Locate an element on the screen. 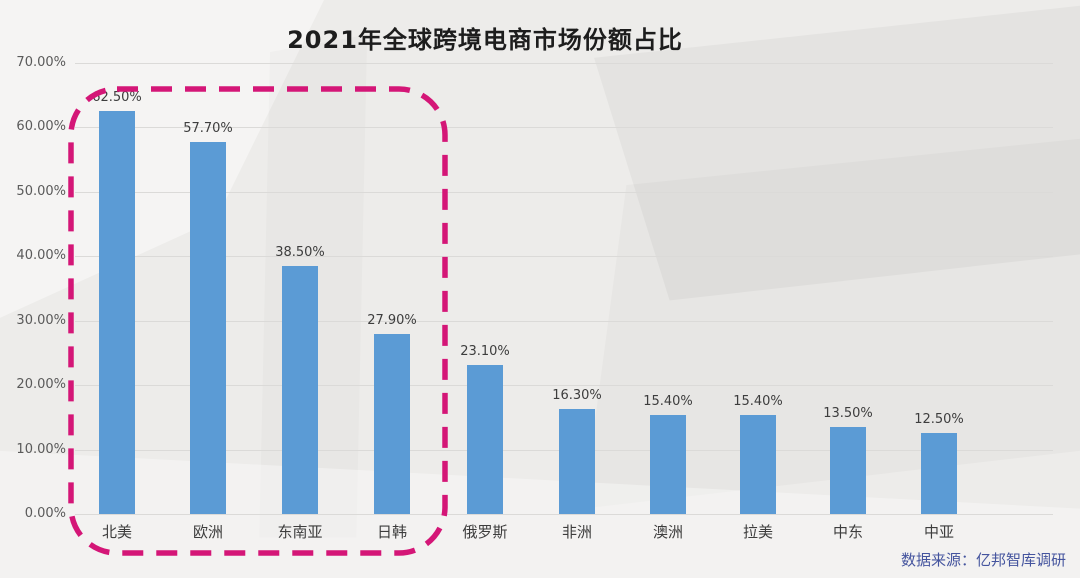  category-label-东南亚: 东南亚 is located at coordinates (300, 532).